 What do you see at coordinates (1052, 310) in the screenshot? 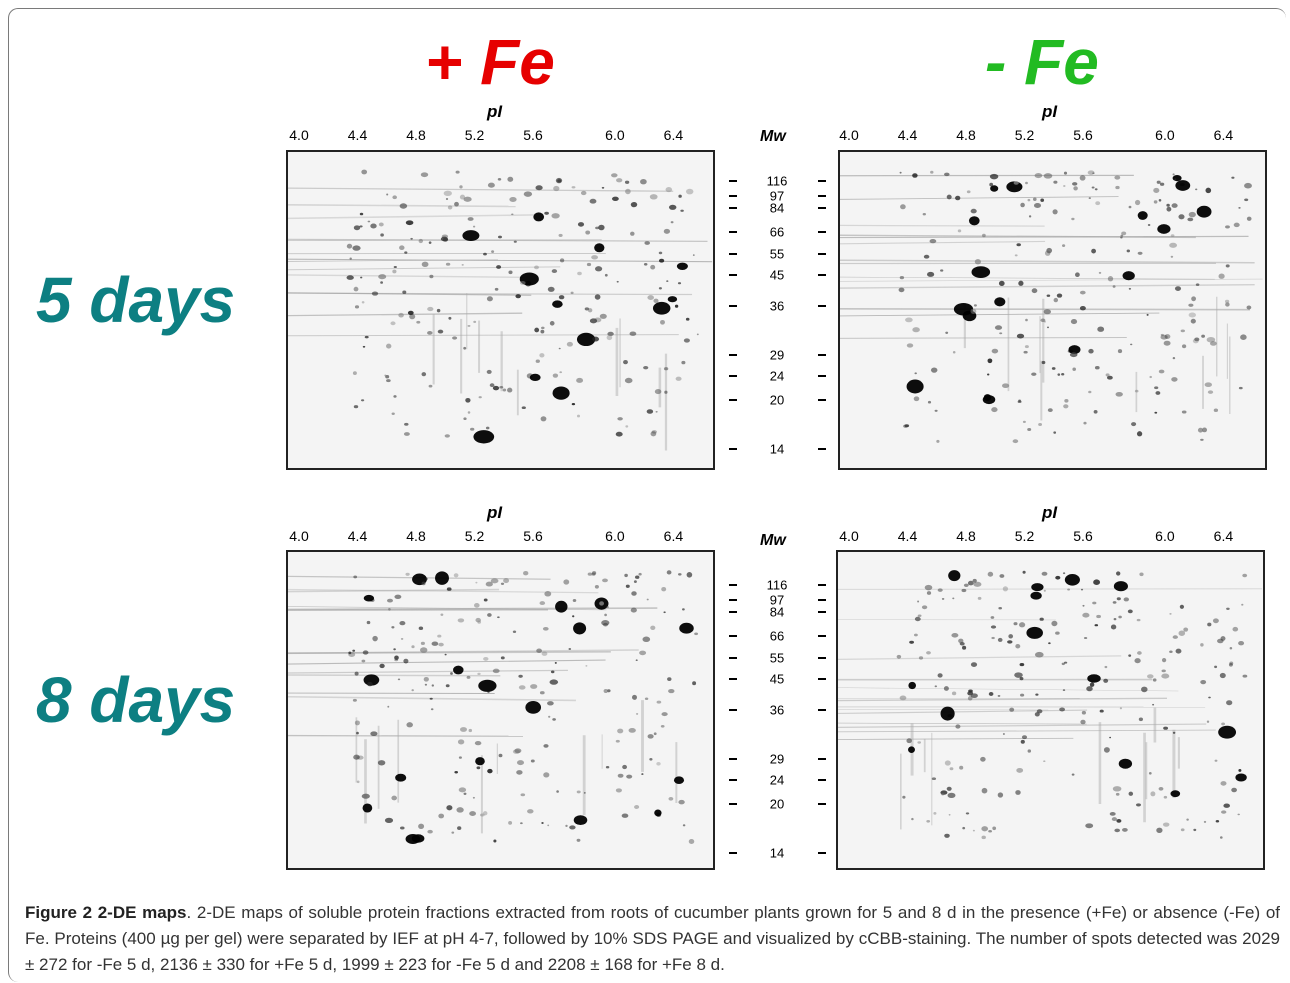
I see `gel-minus-fe-5-days` at bounding box center [1052, 310].